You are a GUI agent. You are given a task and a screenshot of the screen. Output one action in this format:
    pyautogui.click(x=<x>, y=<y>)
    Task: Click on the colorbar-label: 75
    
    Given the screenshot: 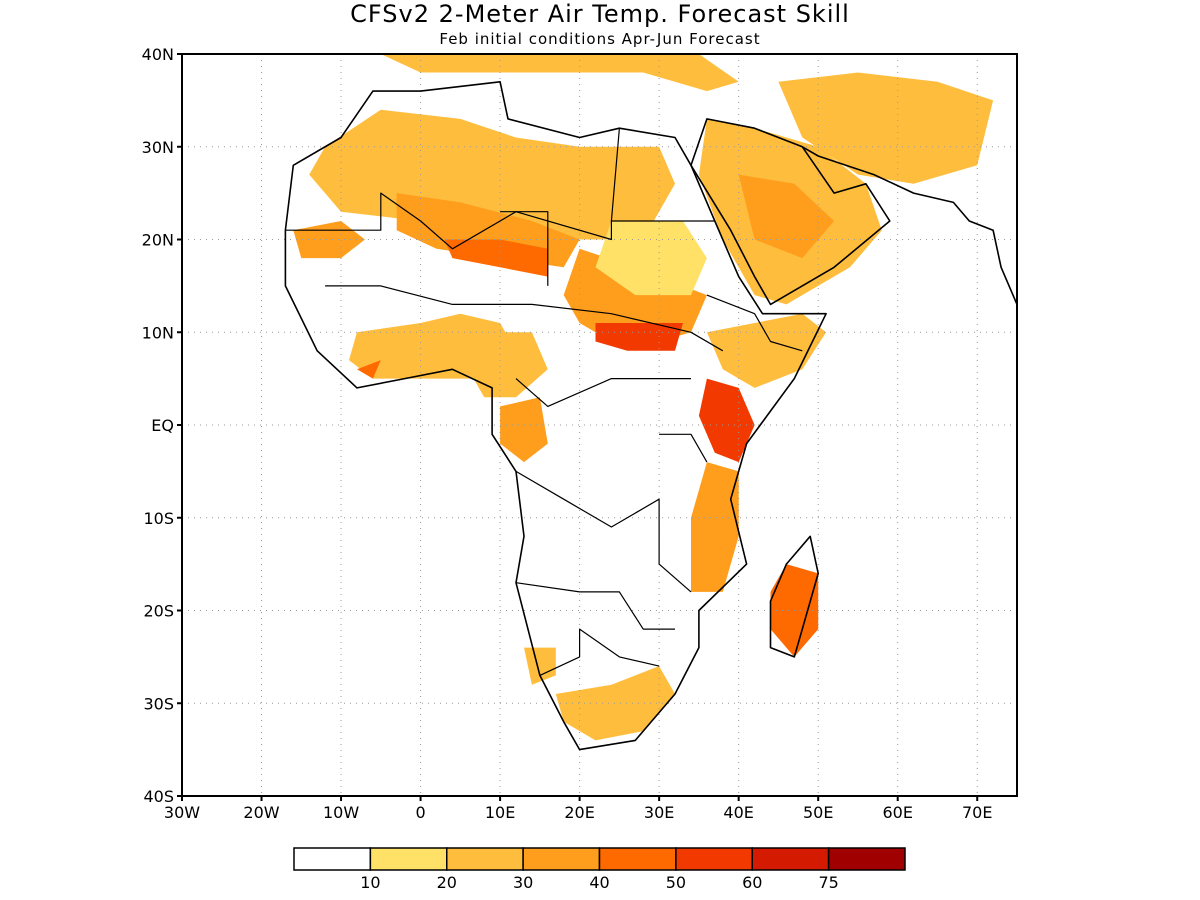 What is the action you would take?
    pyautogui.click(x=828, y=882)
    